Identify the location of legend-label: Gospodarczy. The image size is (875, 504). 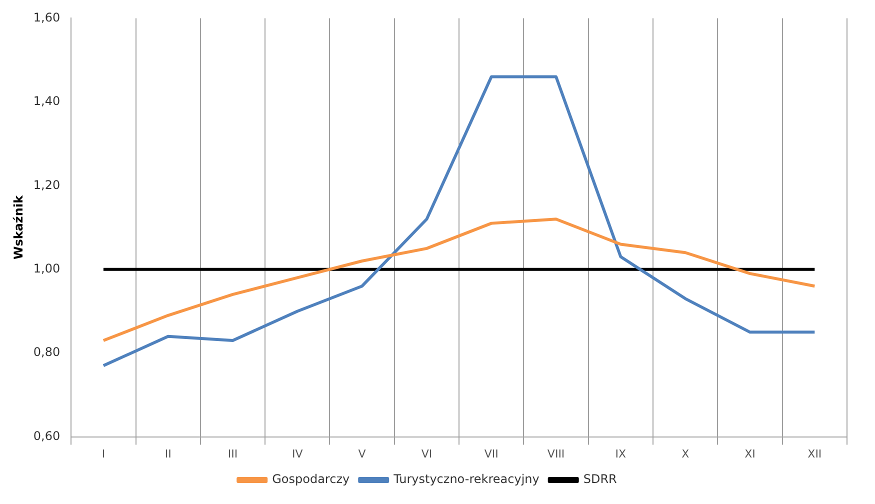
(311, 479).